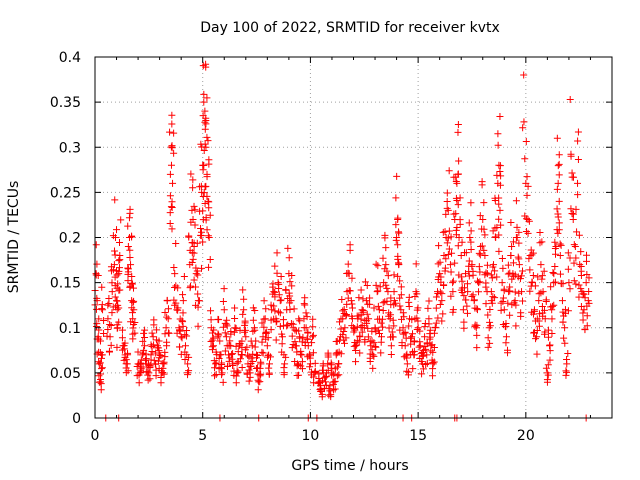 The height and width of the screenshot is (480, 640). I want to click on y-tick-label: 0.25, so click(65, 193).